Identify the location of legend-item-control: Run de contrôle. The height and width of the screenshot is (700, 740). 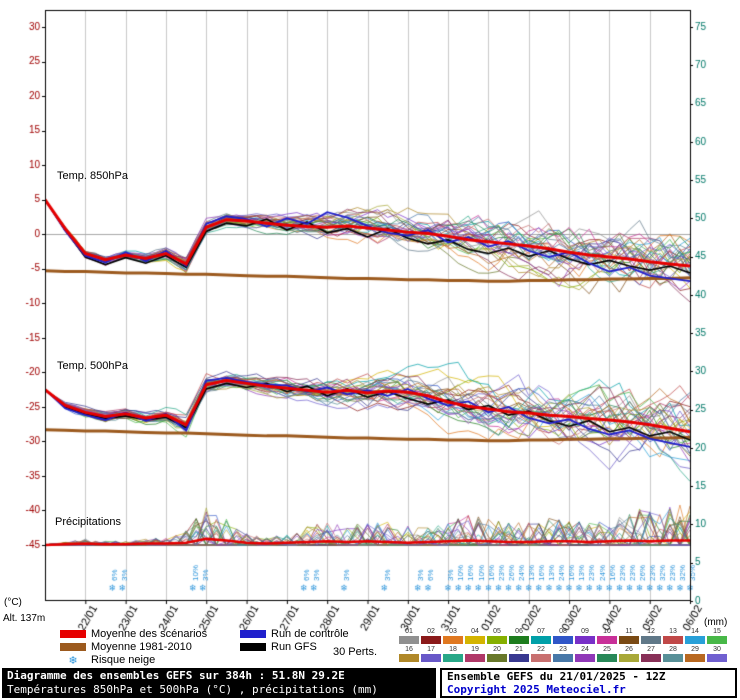
(294, 634).